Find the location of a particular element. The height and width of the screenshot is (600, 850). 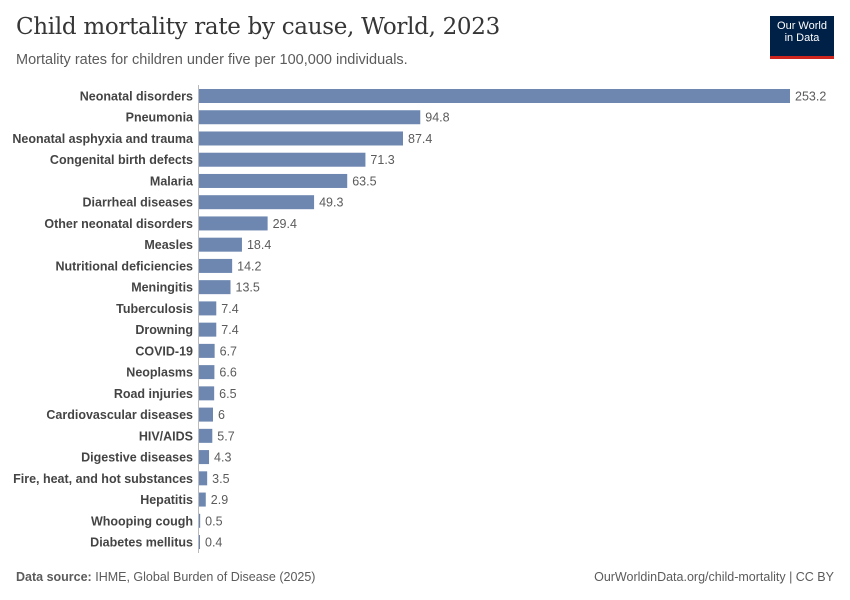

category-label: Neonatal asphyxia and trauma is located at coordinates (103, 139).